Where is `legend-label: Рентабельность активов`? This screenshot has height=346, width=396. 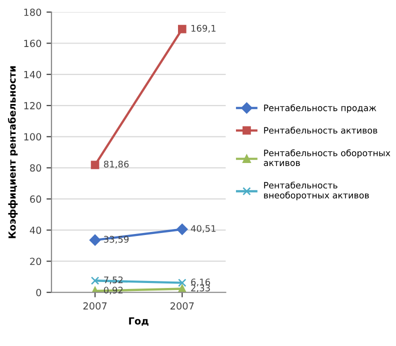 legend-label: Рентабельность активов is located at coordinates (321, 130).